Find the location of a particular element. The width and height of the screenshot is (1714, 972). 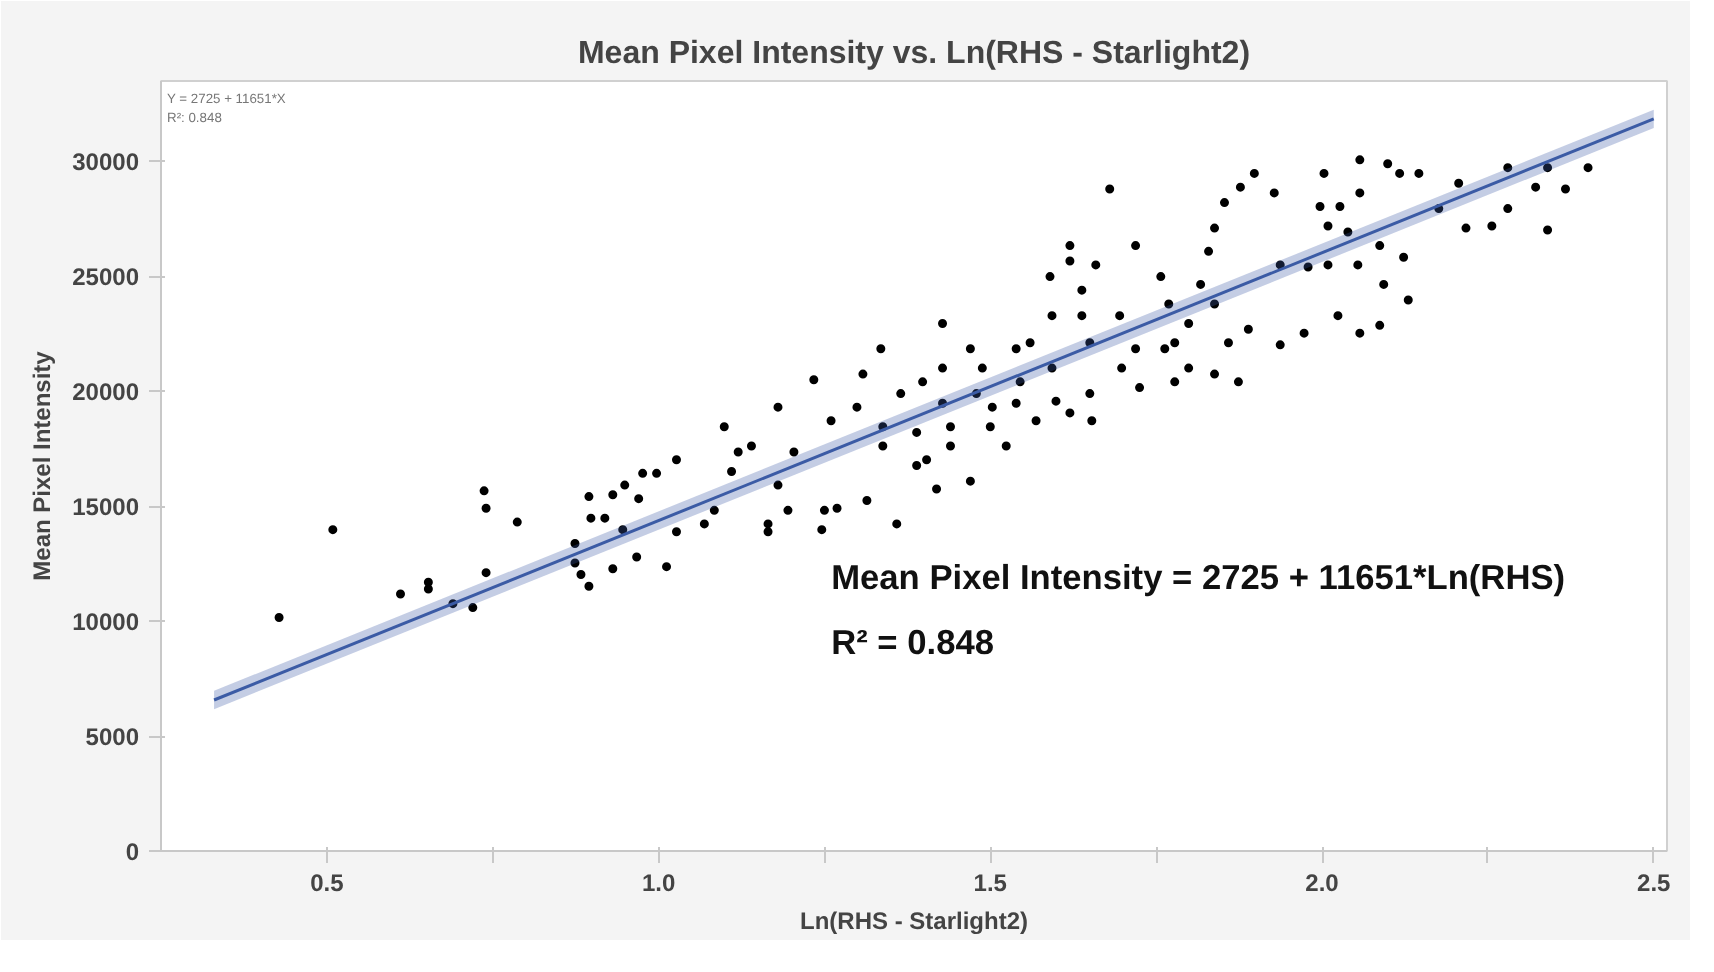

y-tick-label: 25000 is located at coordinates (106, 277).